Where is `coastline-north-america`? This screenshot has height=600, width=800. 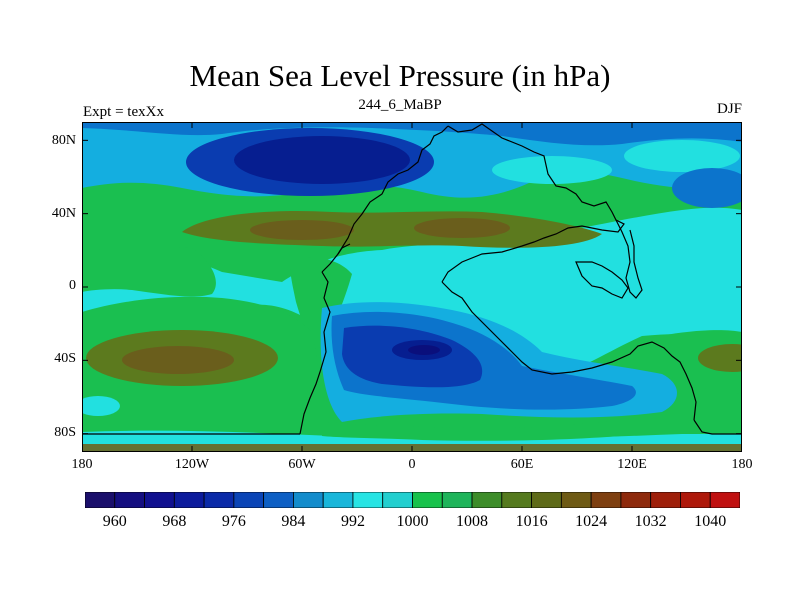 coastline-north-america is located at coordinates (385, 199).